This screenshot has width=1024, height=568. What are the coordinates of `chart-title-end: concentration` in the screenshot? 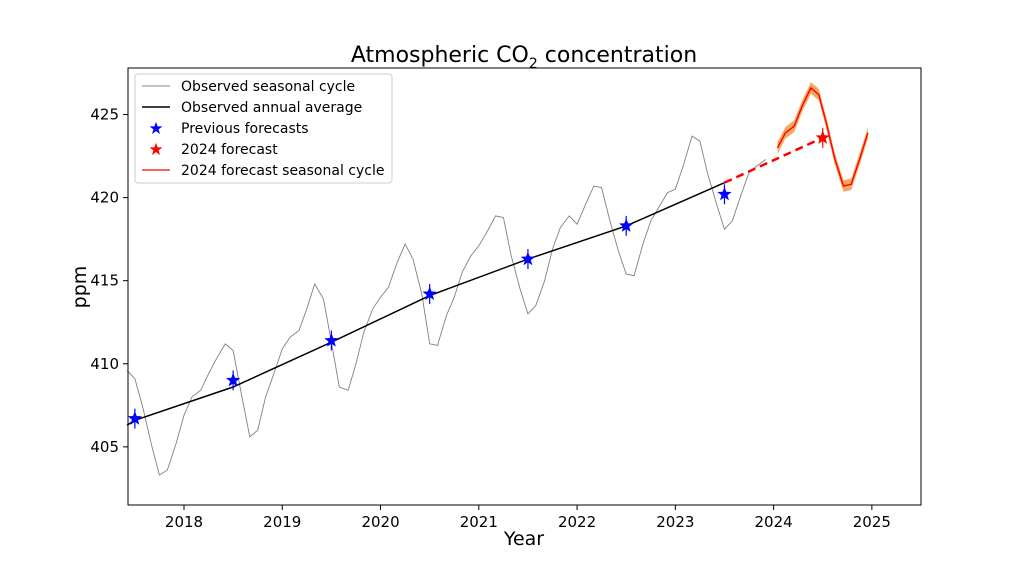 It's located at (617, 55).